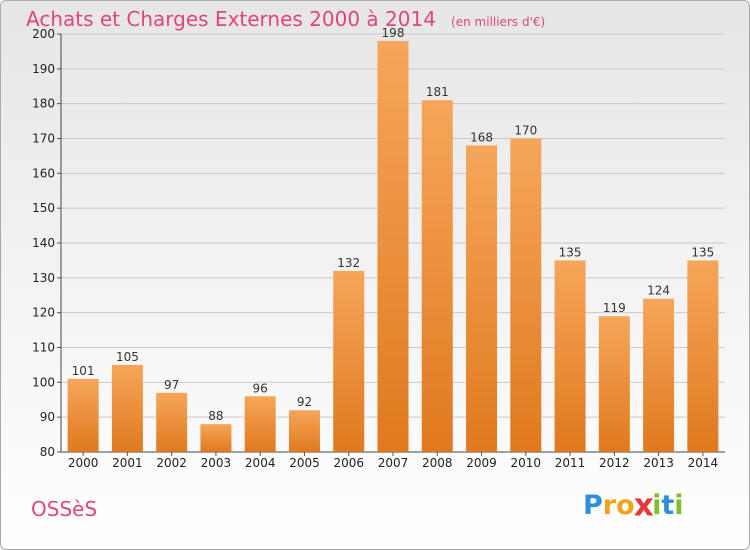  I want to click on data-label-2012: 119, so click(614, 308).